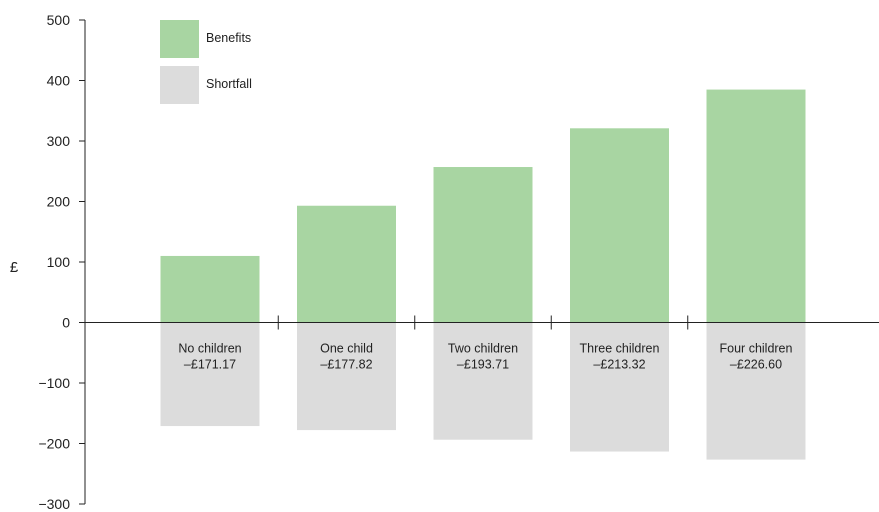 Image resolution: width=879 pixels, height=512 pixels. What do you see at coordinates (59, 20) in the screenshot?
I see `y-tick-label: 500` at bounding box center [59, 20].